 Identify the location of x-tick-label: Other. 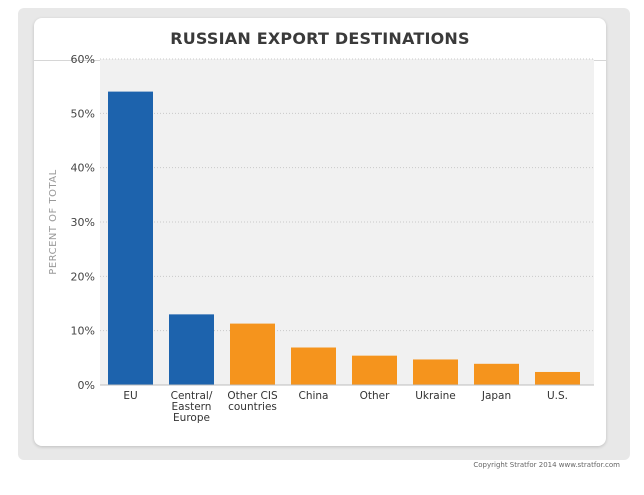
(375, 396).